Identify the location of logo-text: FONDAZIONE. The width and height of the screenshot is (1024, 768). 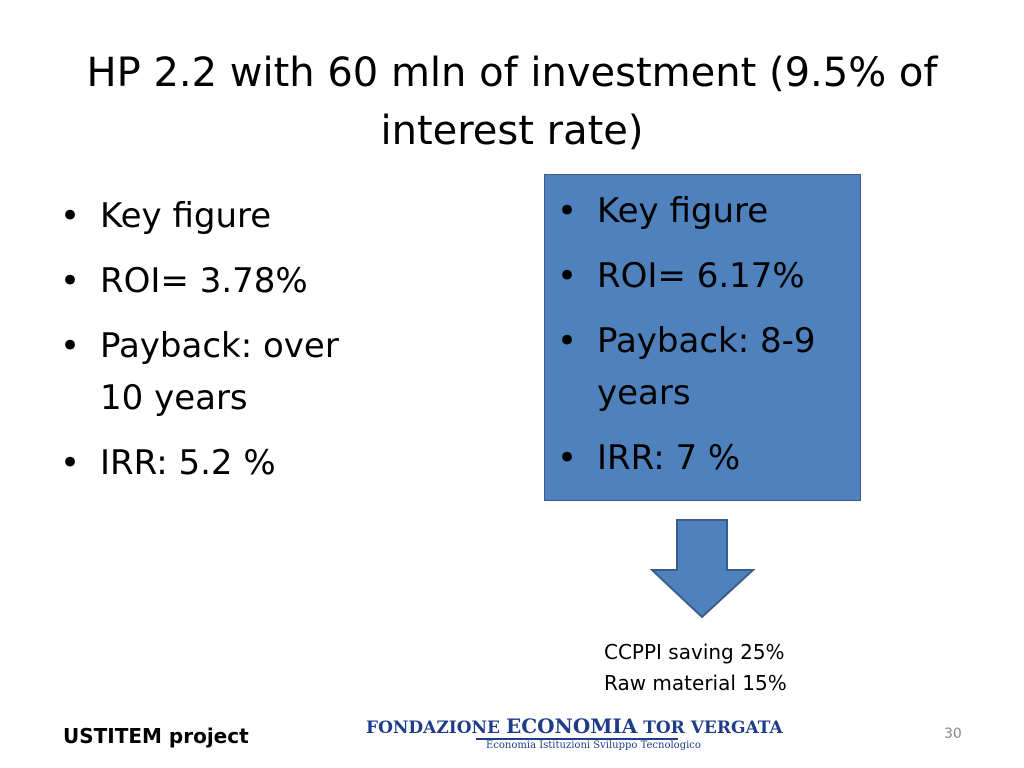
(433, 728).